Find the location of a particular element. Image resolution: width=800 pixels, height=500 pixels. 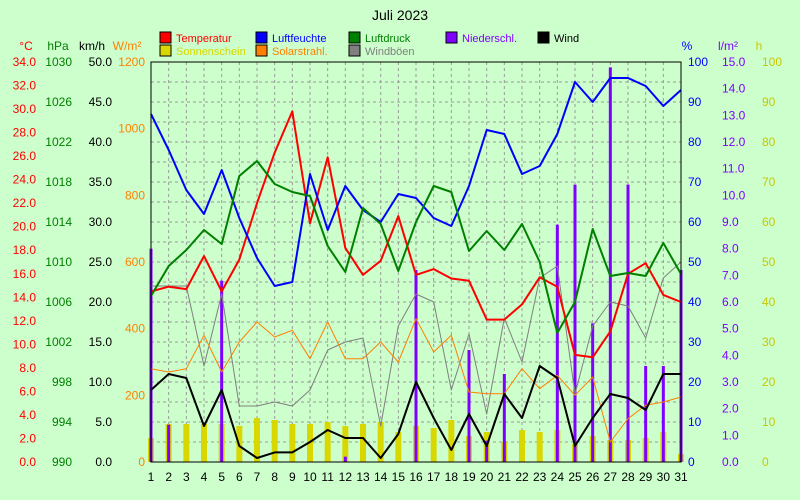

x-tick-label: 2 is located at coordinates (168, 477).